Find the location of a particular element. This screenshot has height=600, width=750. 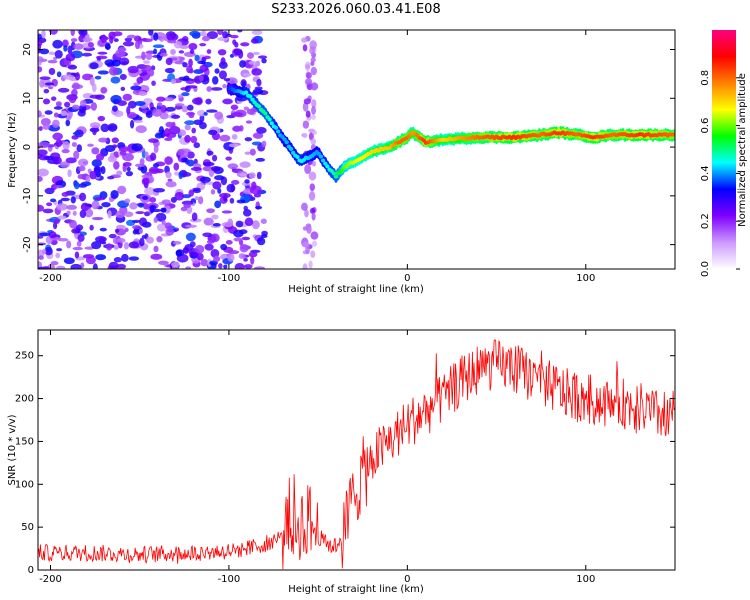

snr-x-tick-label: -200 is located at coordinates (50, 579).